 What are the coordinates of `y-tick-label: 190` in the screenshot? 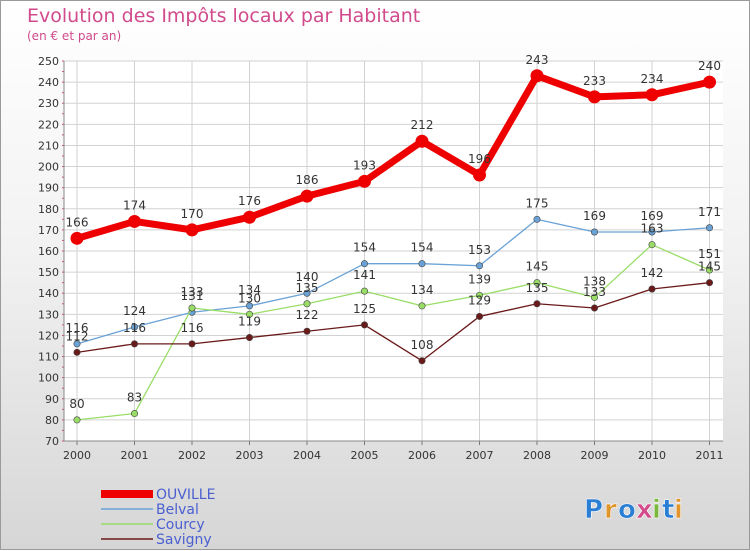 It's located at (48, 188).